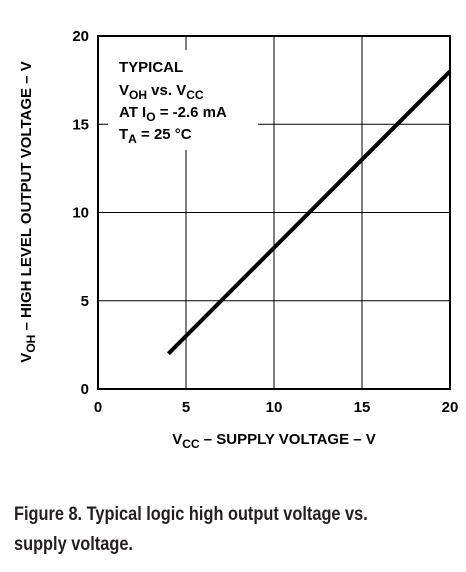 The width and height of the screenshot is (466, 572). Describe the element at coordinates (155, 136) in the screenshot. I see `annotation-line-4: TA = 25 °C` at that location.